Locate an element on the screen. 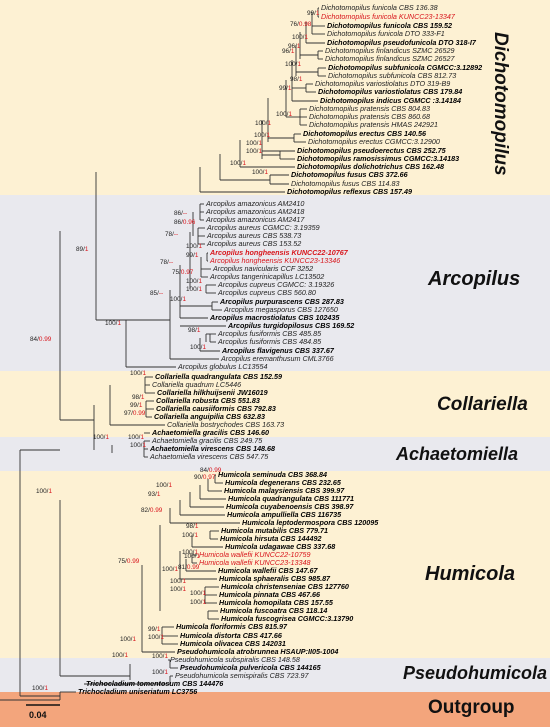 This screenshot has height=727, width=550. taxon-label: Achaetomiella virescens CBS 148.68 is located at coordinates (213, 448).